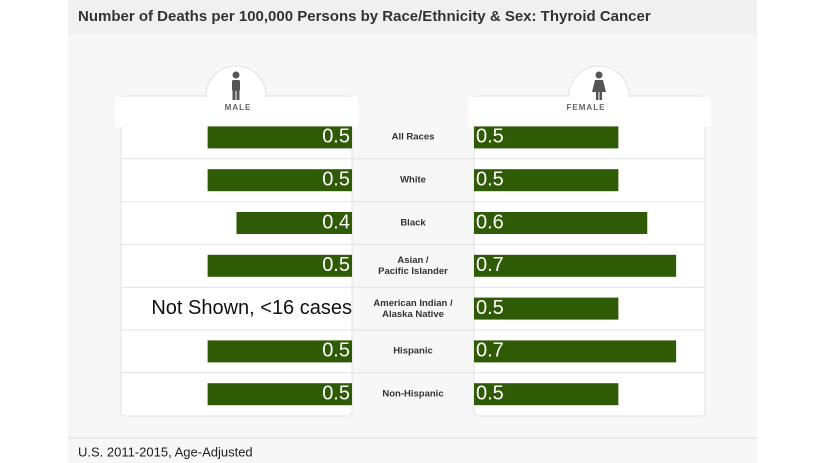 This screenshot has width=825, height=463. What do you see at coordinates (413, 394) in the screenshot?
I see `category-label: Non-Hispanic` at bounding box center [413, 394].